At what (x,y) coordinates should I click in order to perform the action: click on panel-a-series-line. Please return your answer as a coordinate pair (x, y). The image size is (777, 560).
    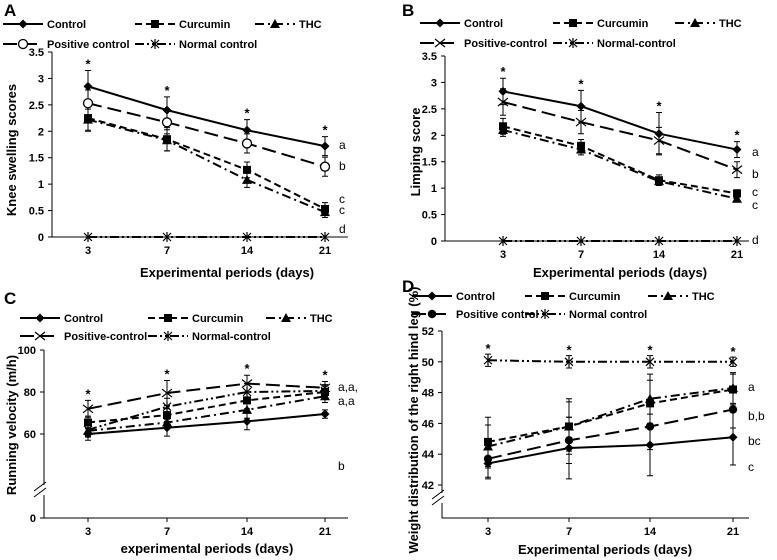
    Looking at the image, I should click on (206, 116).